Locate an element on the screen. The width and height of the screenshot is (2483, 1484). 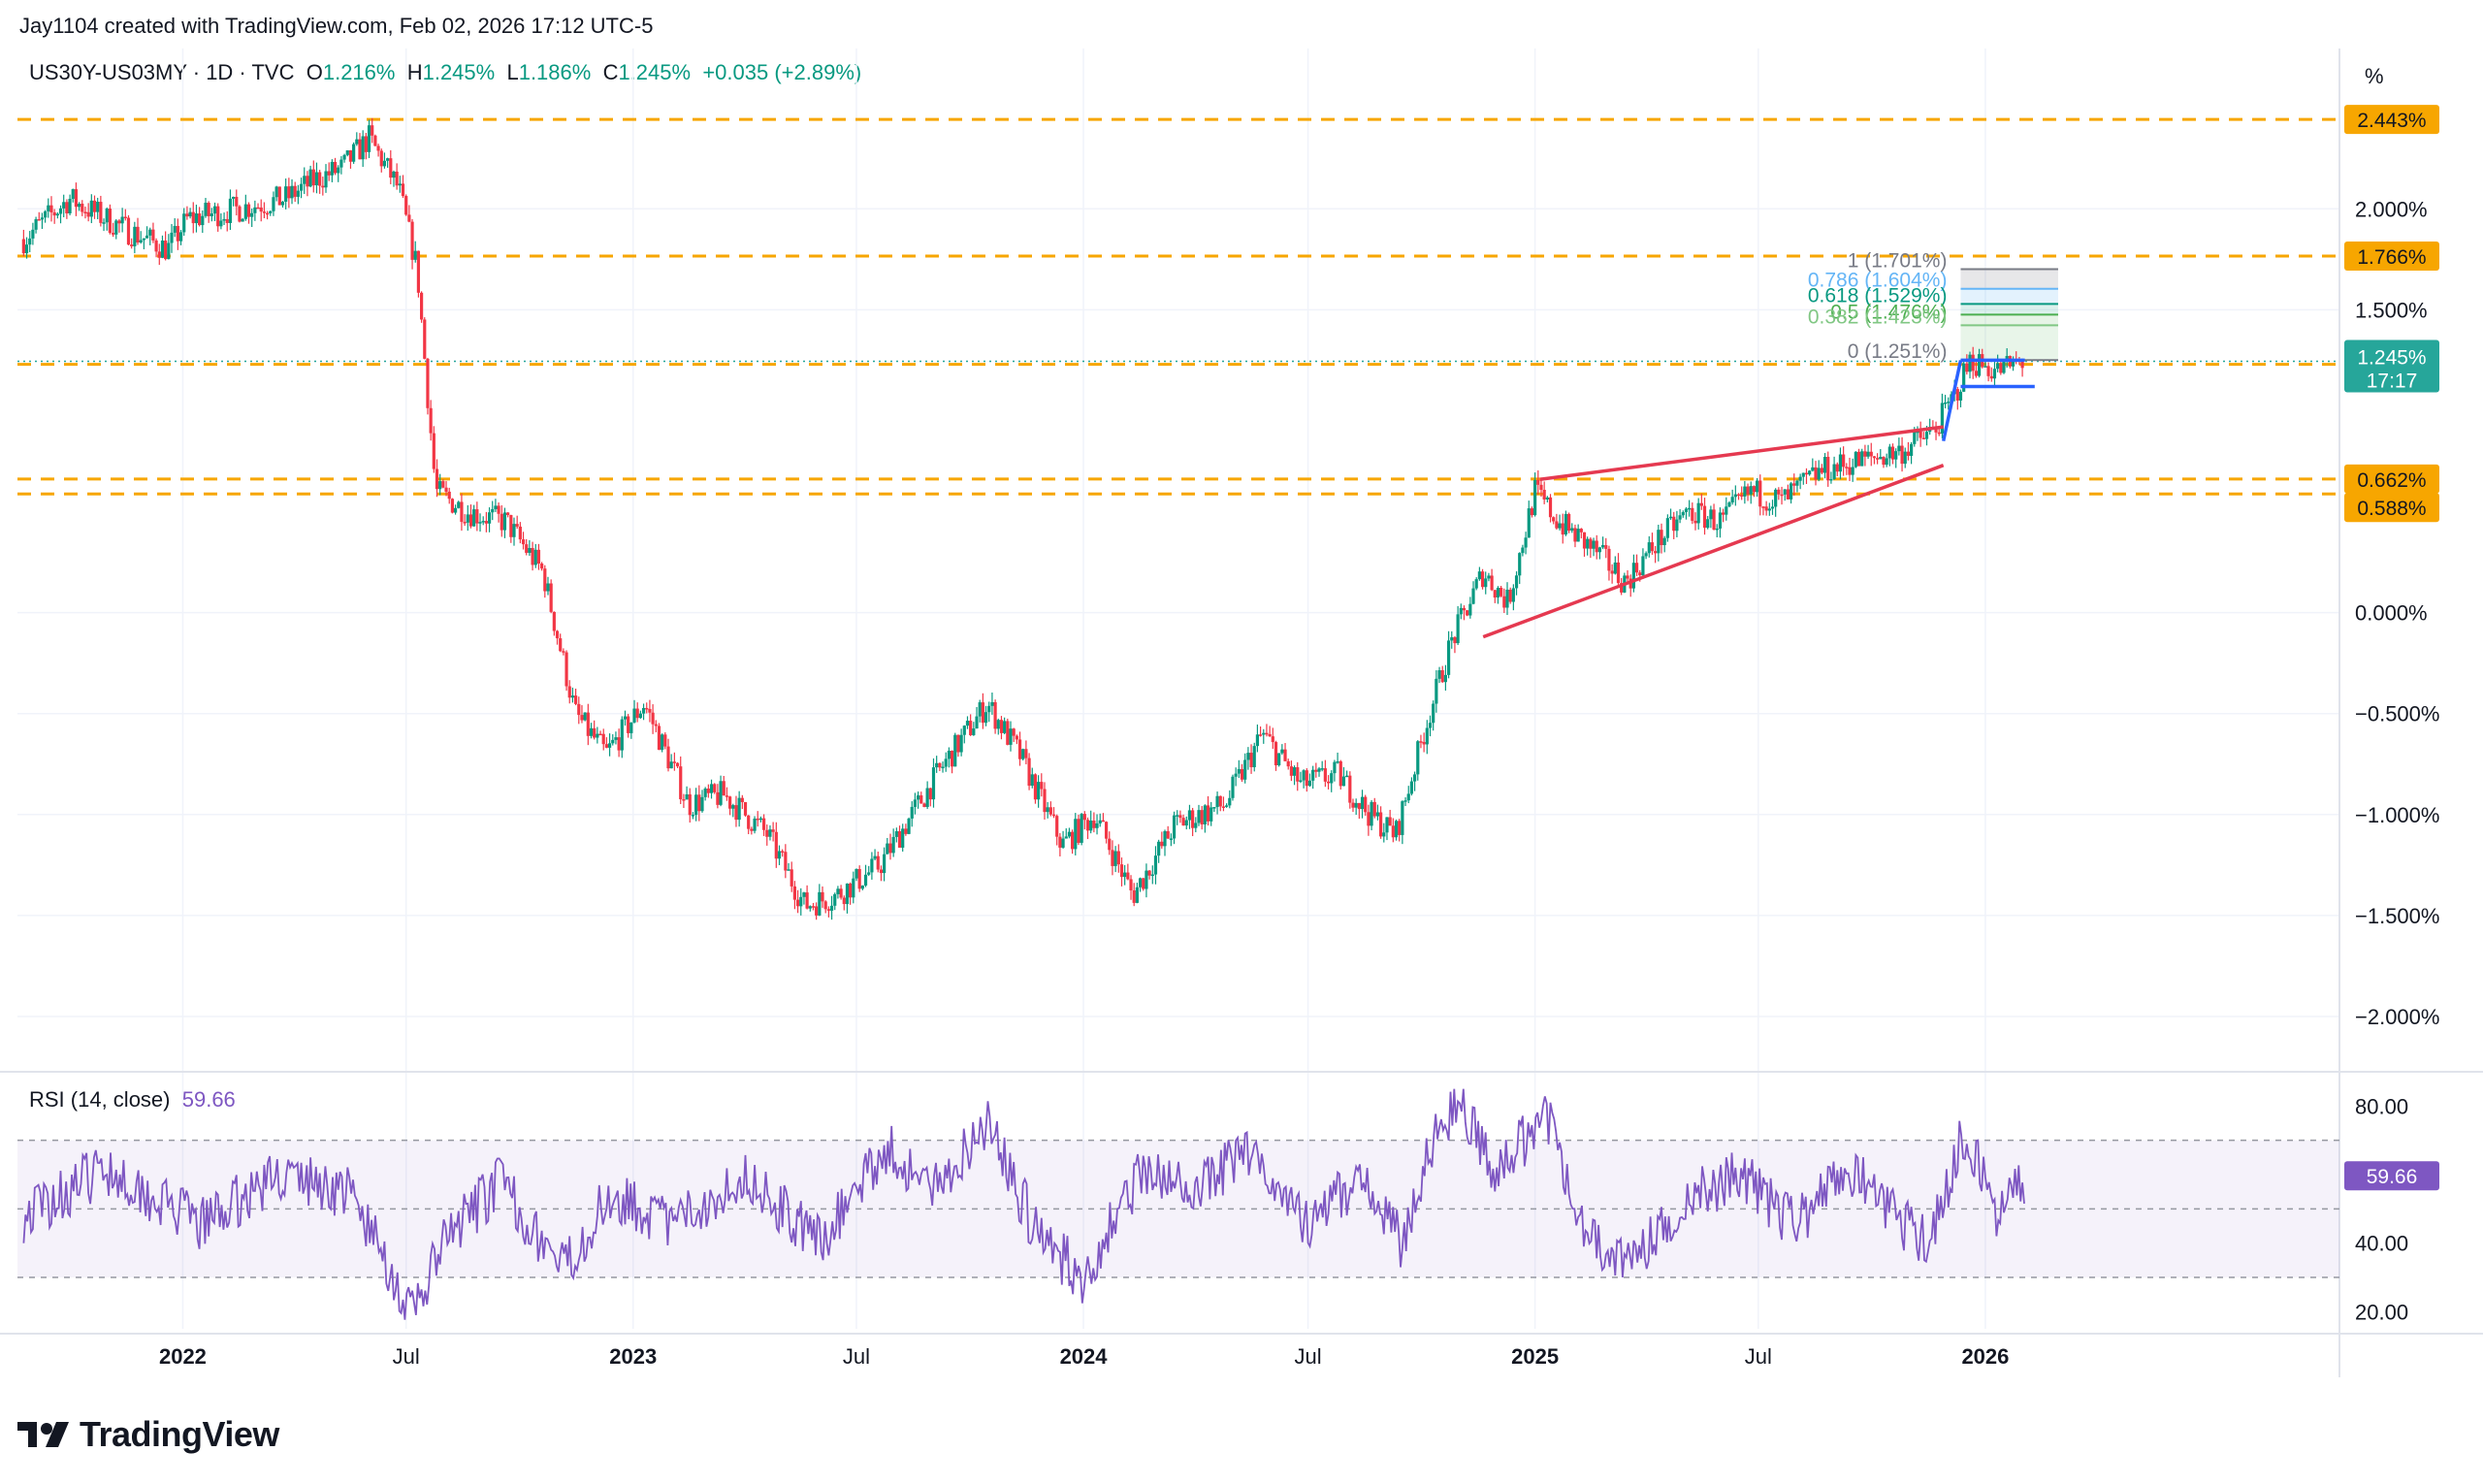
rsi-band is located at coordinates (1178, 1209).